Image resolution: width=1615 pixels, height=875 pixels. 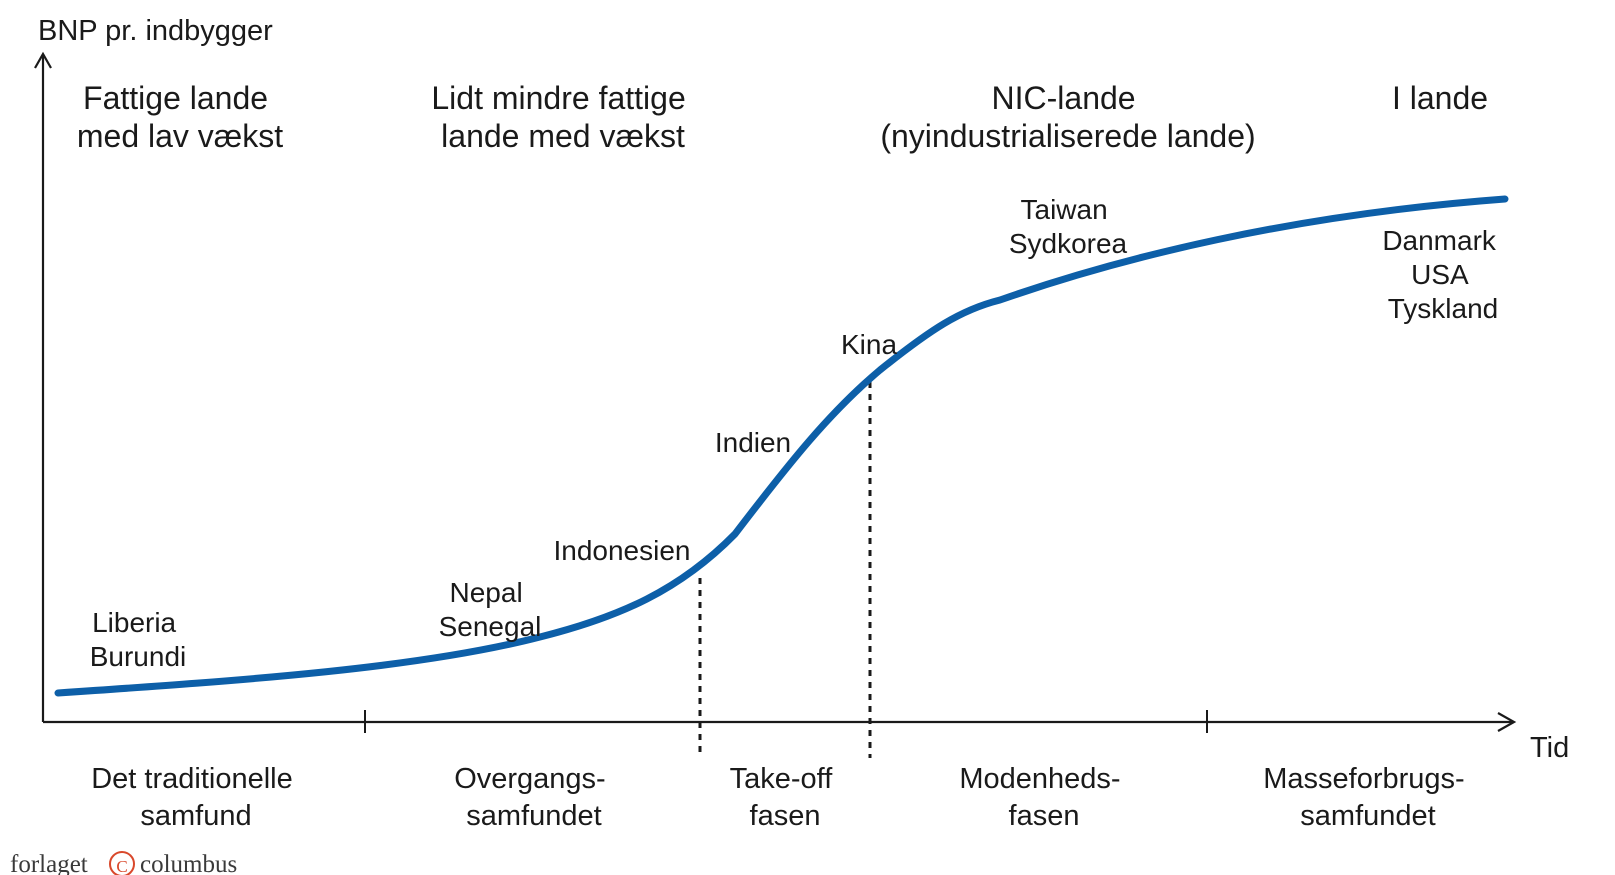 What do you see at coordinates (1507, 722) in the screenshot?
I see `x-axis-arrow-icon` at bounding box center [1507, 722].